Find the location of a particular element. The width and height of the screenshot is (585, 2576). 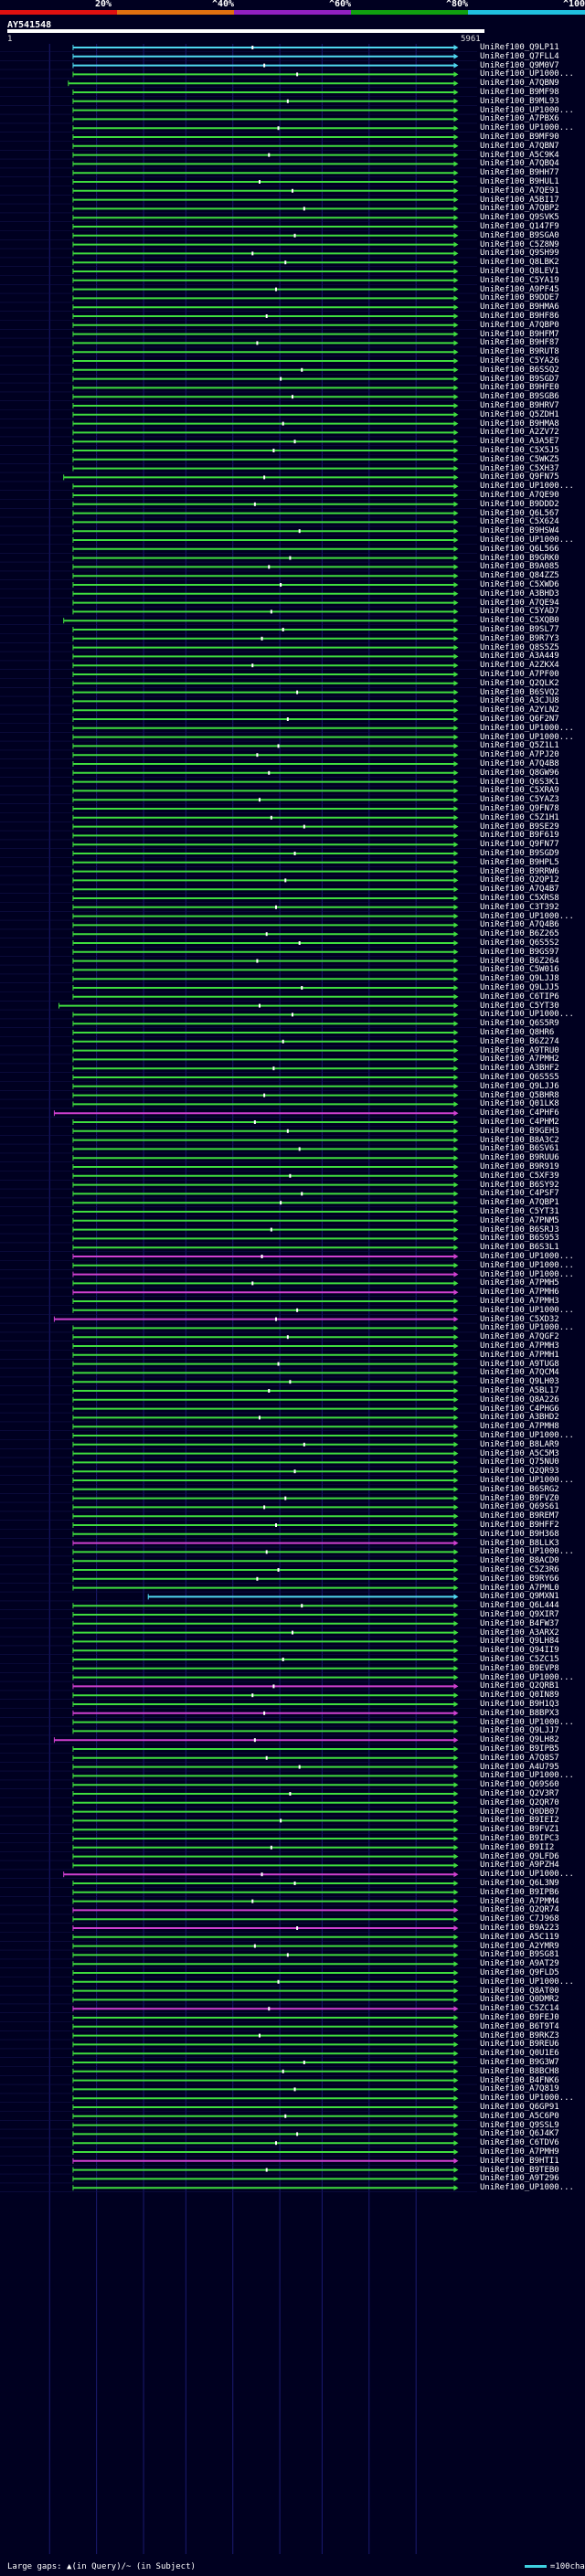

hit-label: UniRef100_A9PZH4 is located at coordinates (519, 1865).